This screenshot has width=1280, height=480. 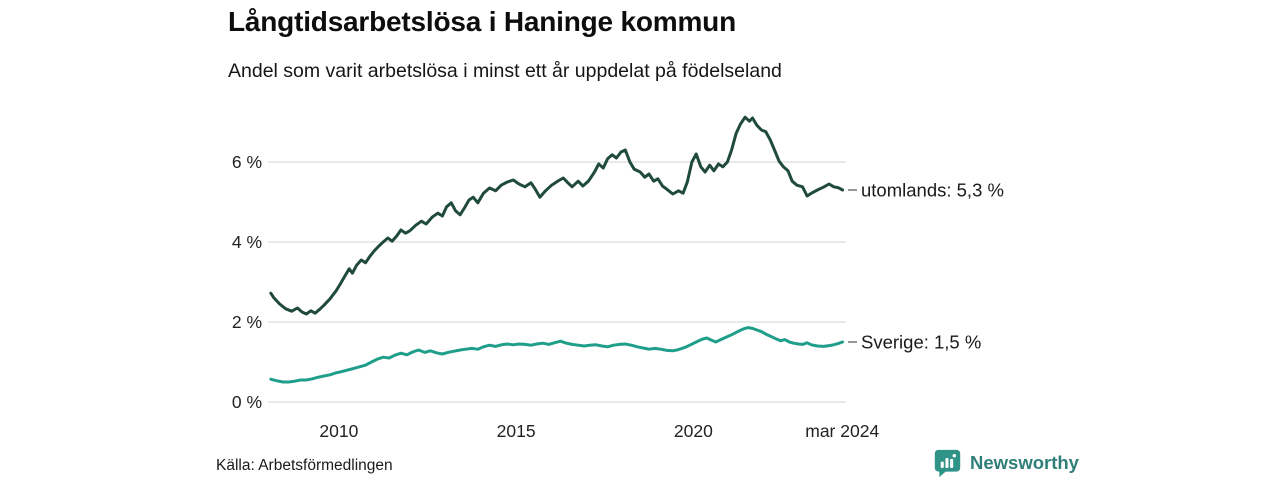 I want to click on series-end-label-utomlands: utomlands: 5,3 %, so click(x=932, y=190).